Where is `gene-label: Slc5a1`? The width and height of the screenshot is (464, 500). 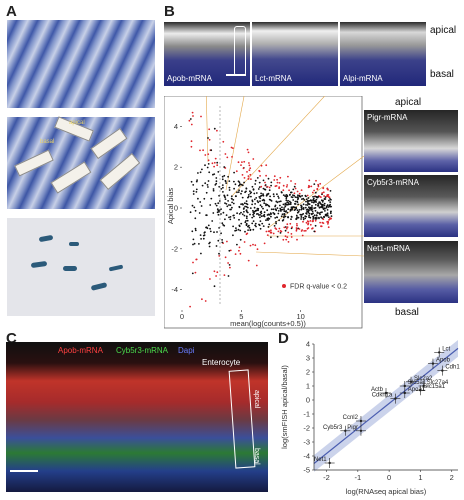
gene-label: Slc5a1 is located at coordinates (417, 383).